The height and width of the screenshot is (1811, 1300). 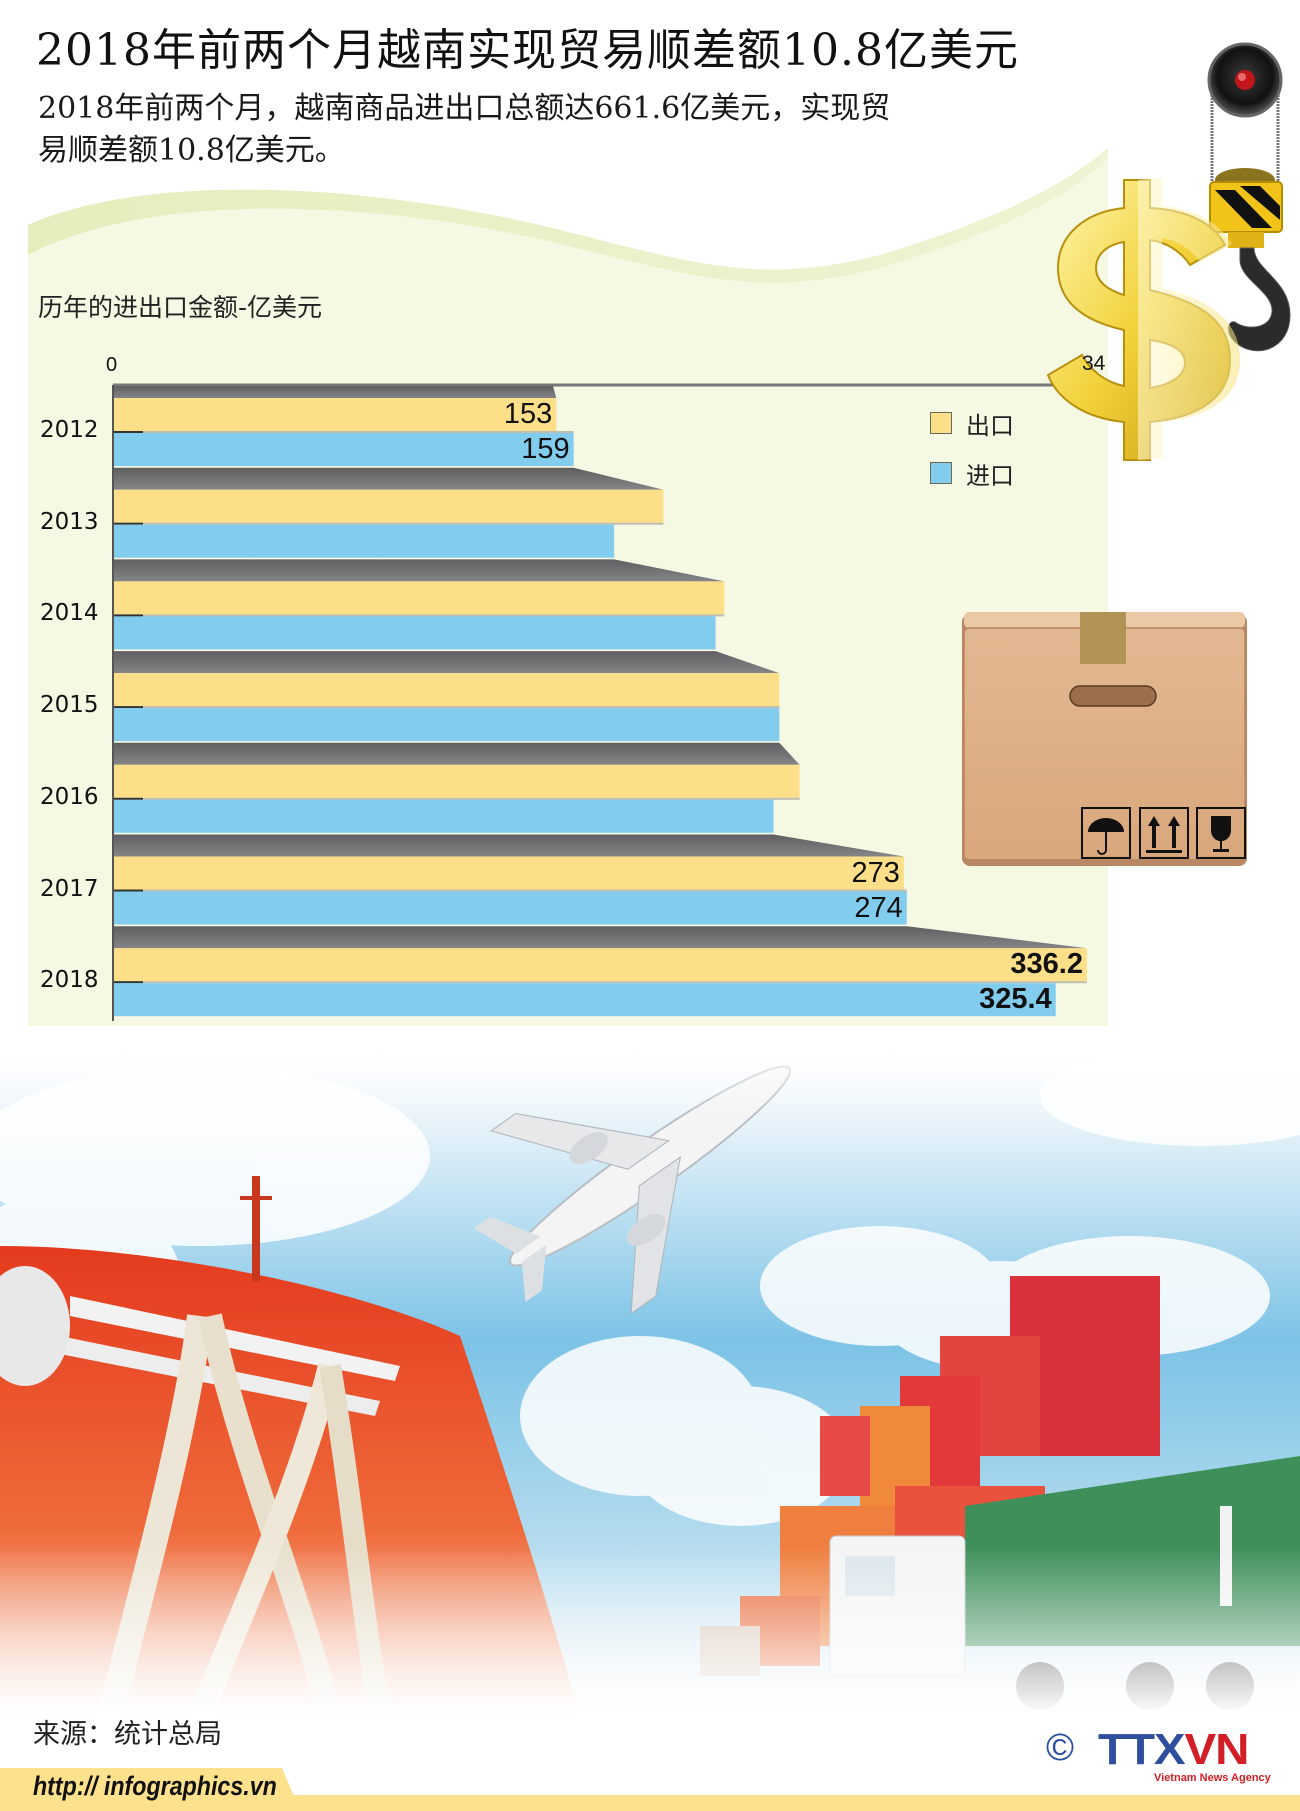 What do you see at coordinates (1094, 363) in the screenshot?
I see `axis-max-label: 34` at bounding box center [1094, 363].